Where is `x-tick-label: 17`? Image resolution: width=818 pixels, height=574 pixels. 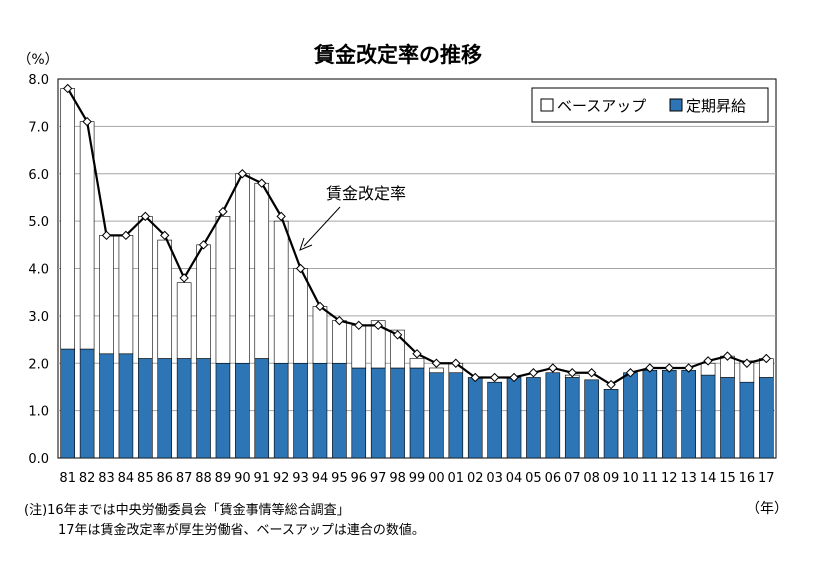
x-tick-label: 17 is located at coordinates (766, 478).